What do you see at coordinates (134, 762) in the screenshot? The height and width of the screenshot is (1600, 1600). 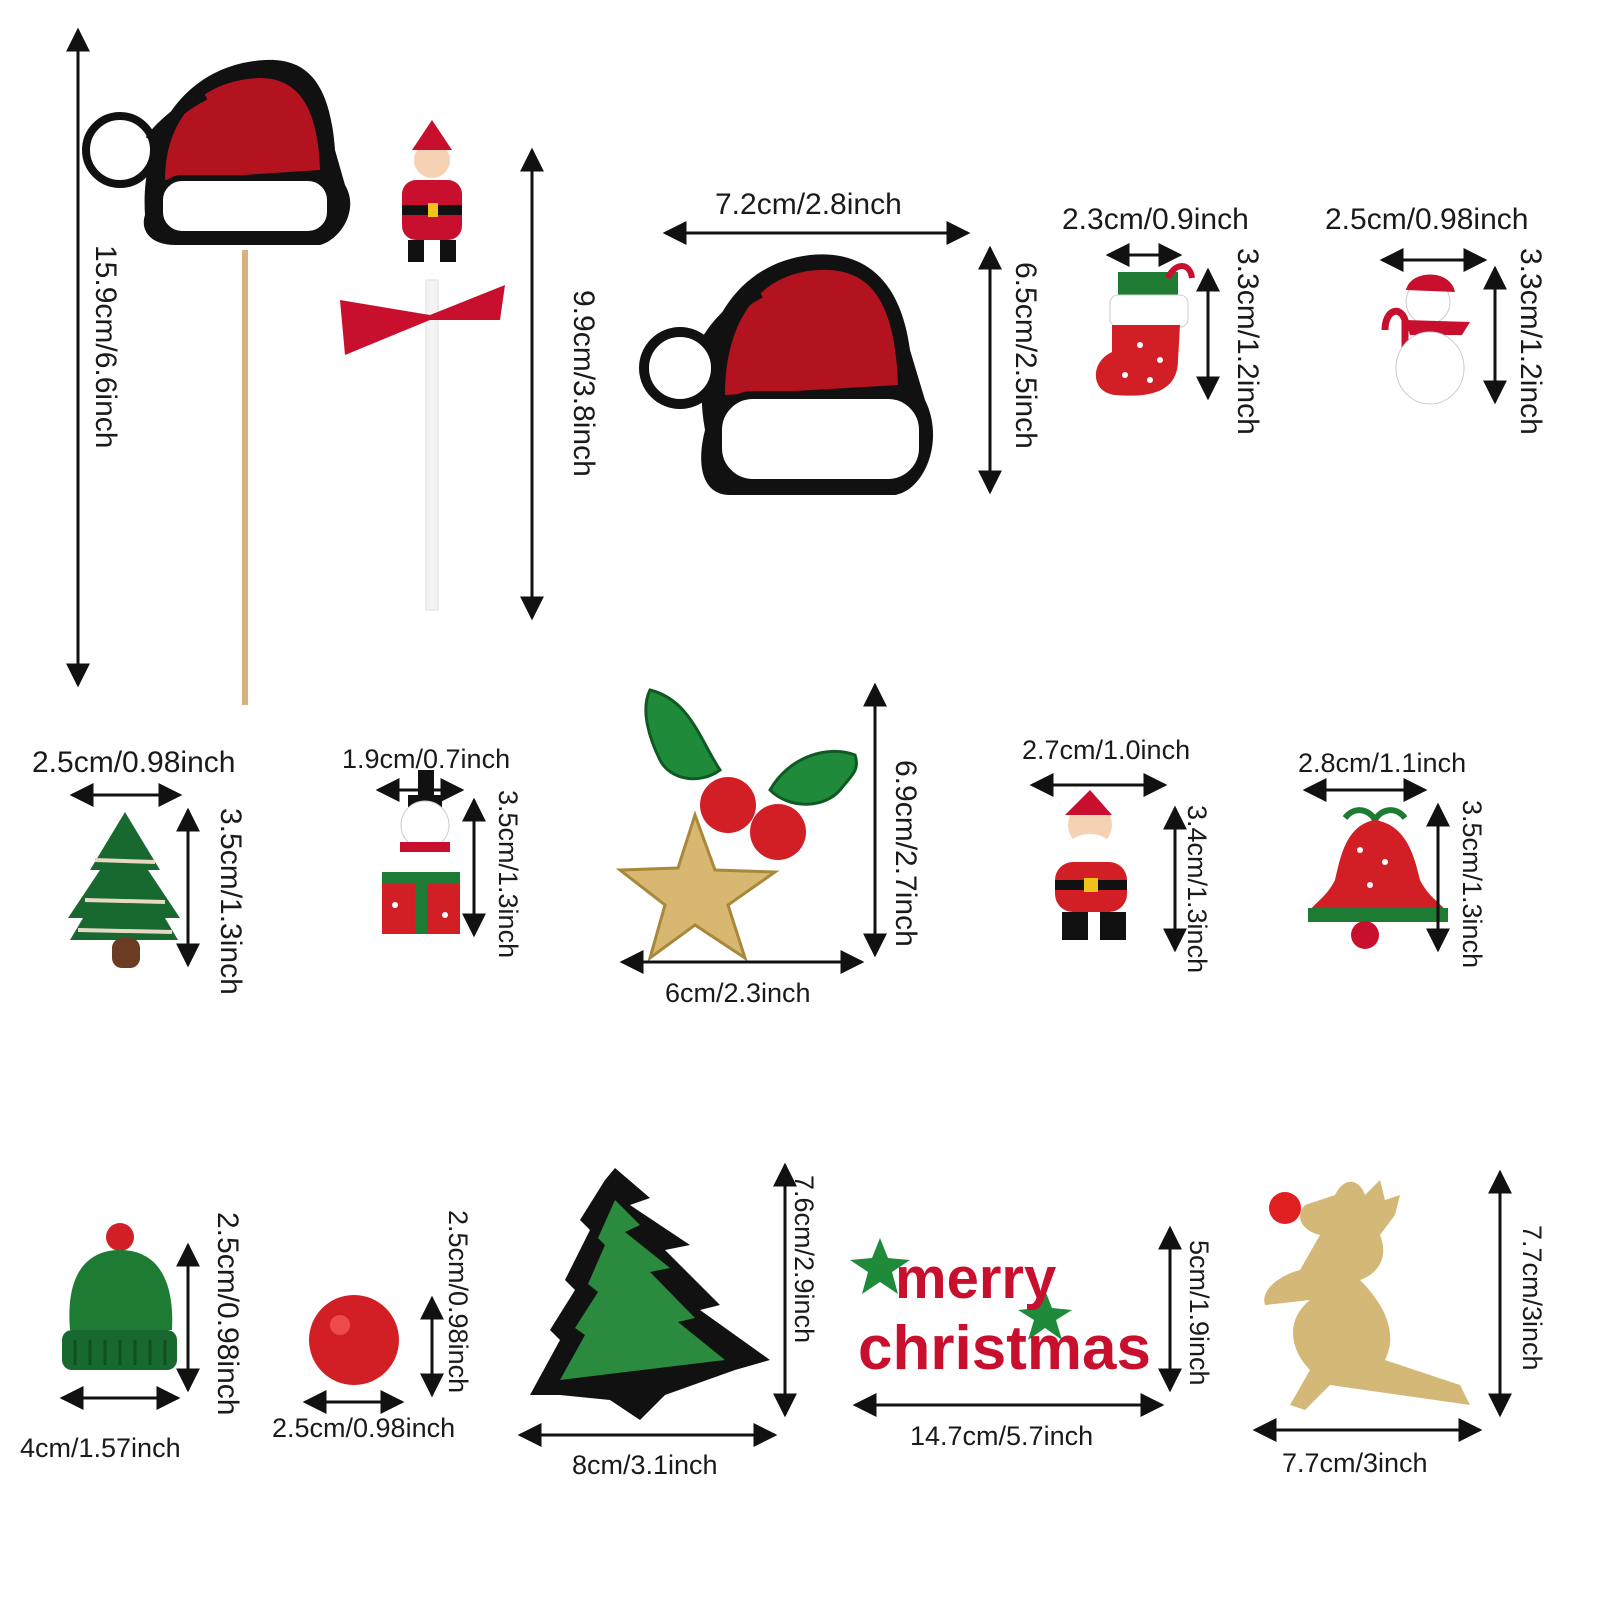 I see `tree-charm-width-label: 2.5cm/0.98inch` at bounding box center [134, 762].